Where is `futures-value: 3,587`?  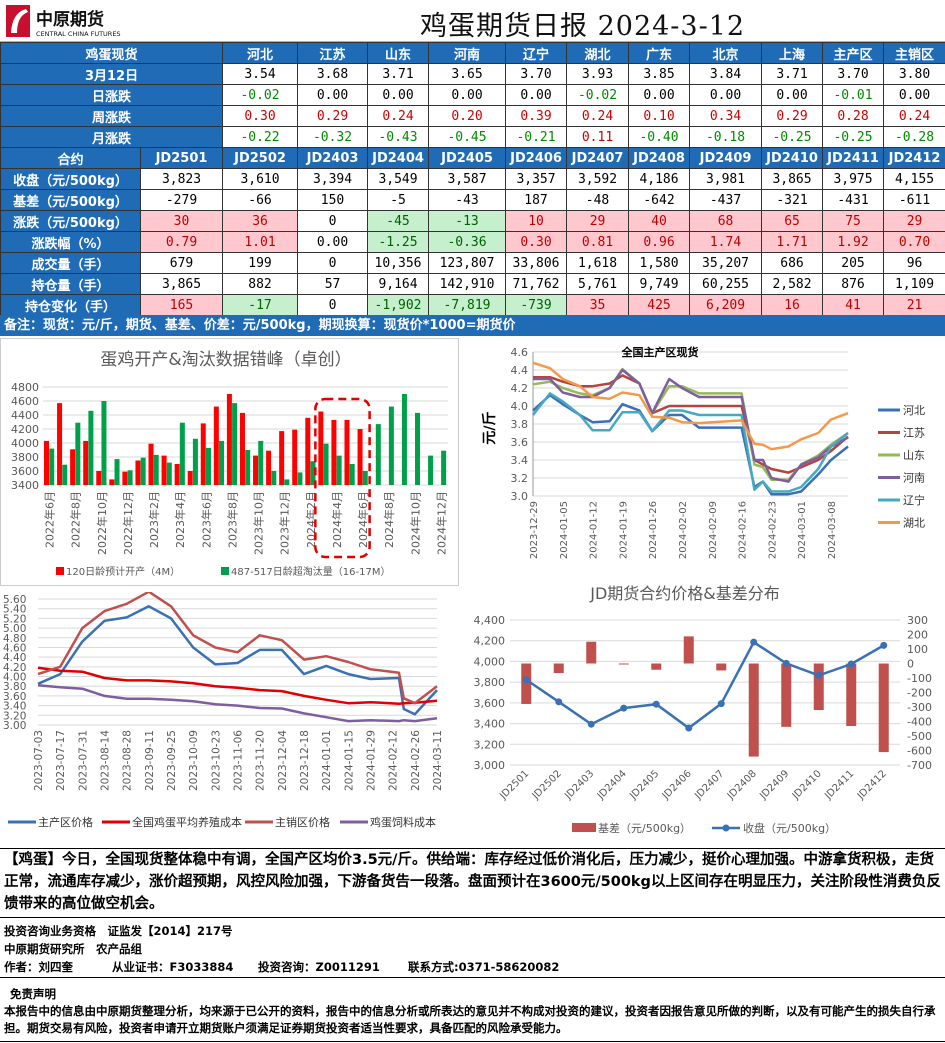 futures-value: 3,587 is located at coordinates (467, 179).